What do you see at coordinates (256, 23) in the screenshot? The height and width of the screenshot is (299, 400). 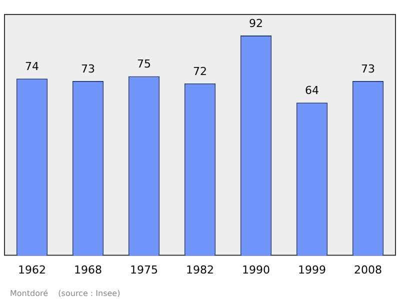 I see `data-label: 92` at bounding box center [256, 23].